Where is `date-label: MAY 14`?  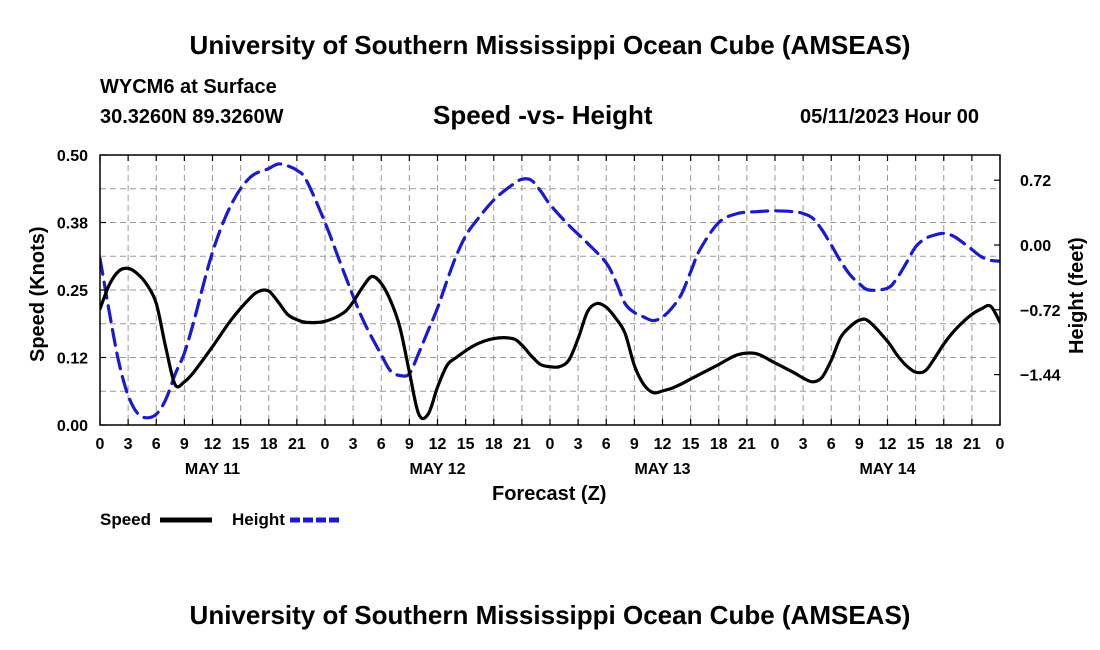
date-label: MAY 14 is located at coordinates (887, 469).